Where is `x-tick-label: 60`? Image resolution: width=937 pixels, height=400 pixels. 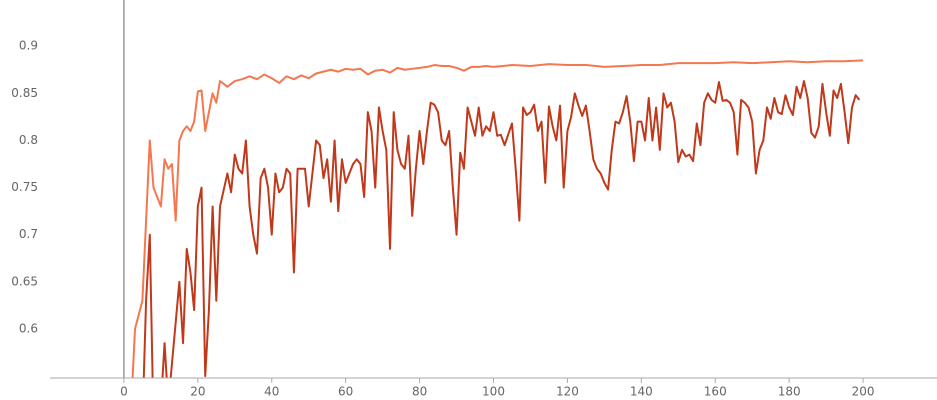
x-tick-label: 60 is located at coordinates (345, 392).